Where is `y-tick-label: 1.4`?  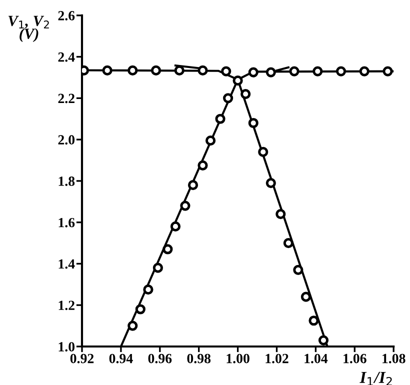
y-tick-label: 1.4 is located at coordinates (66, 264).